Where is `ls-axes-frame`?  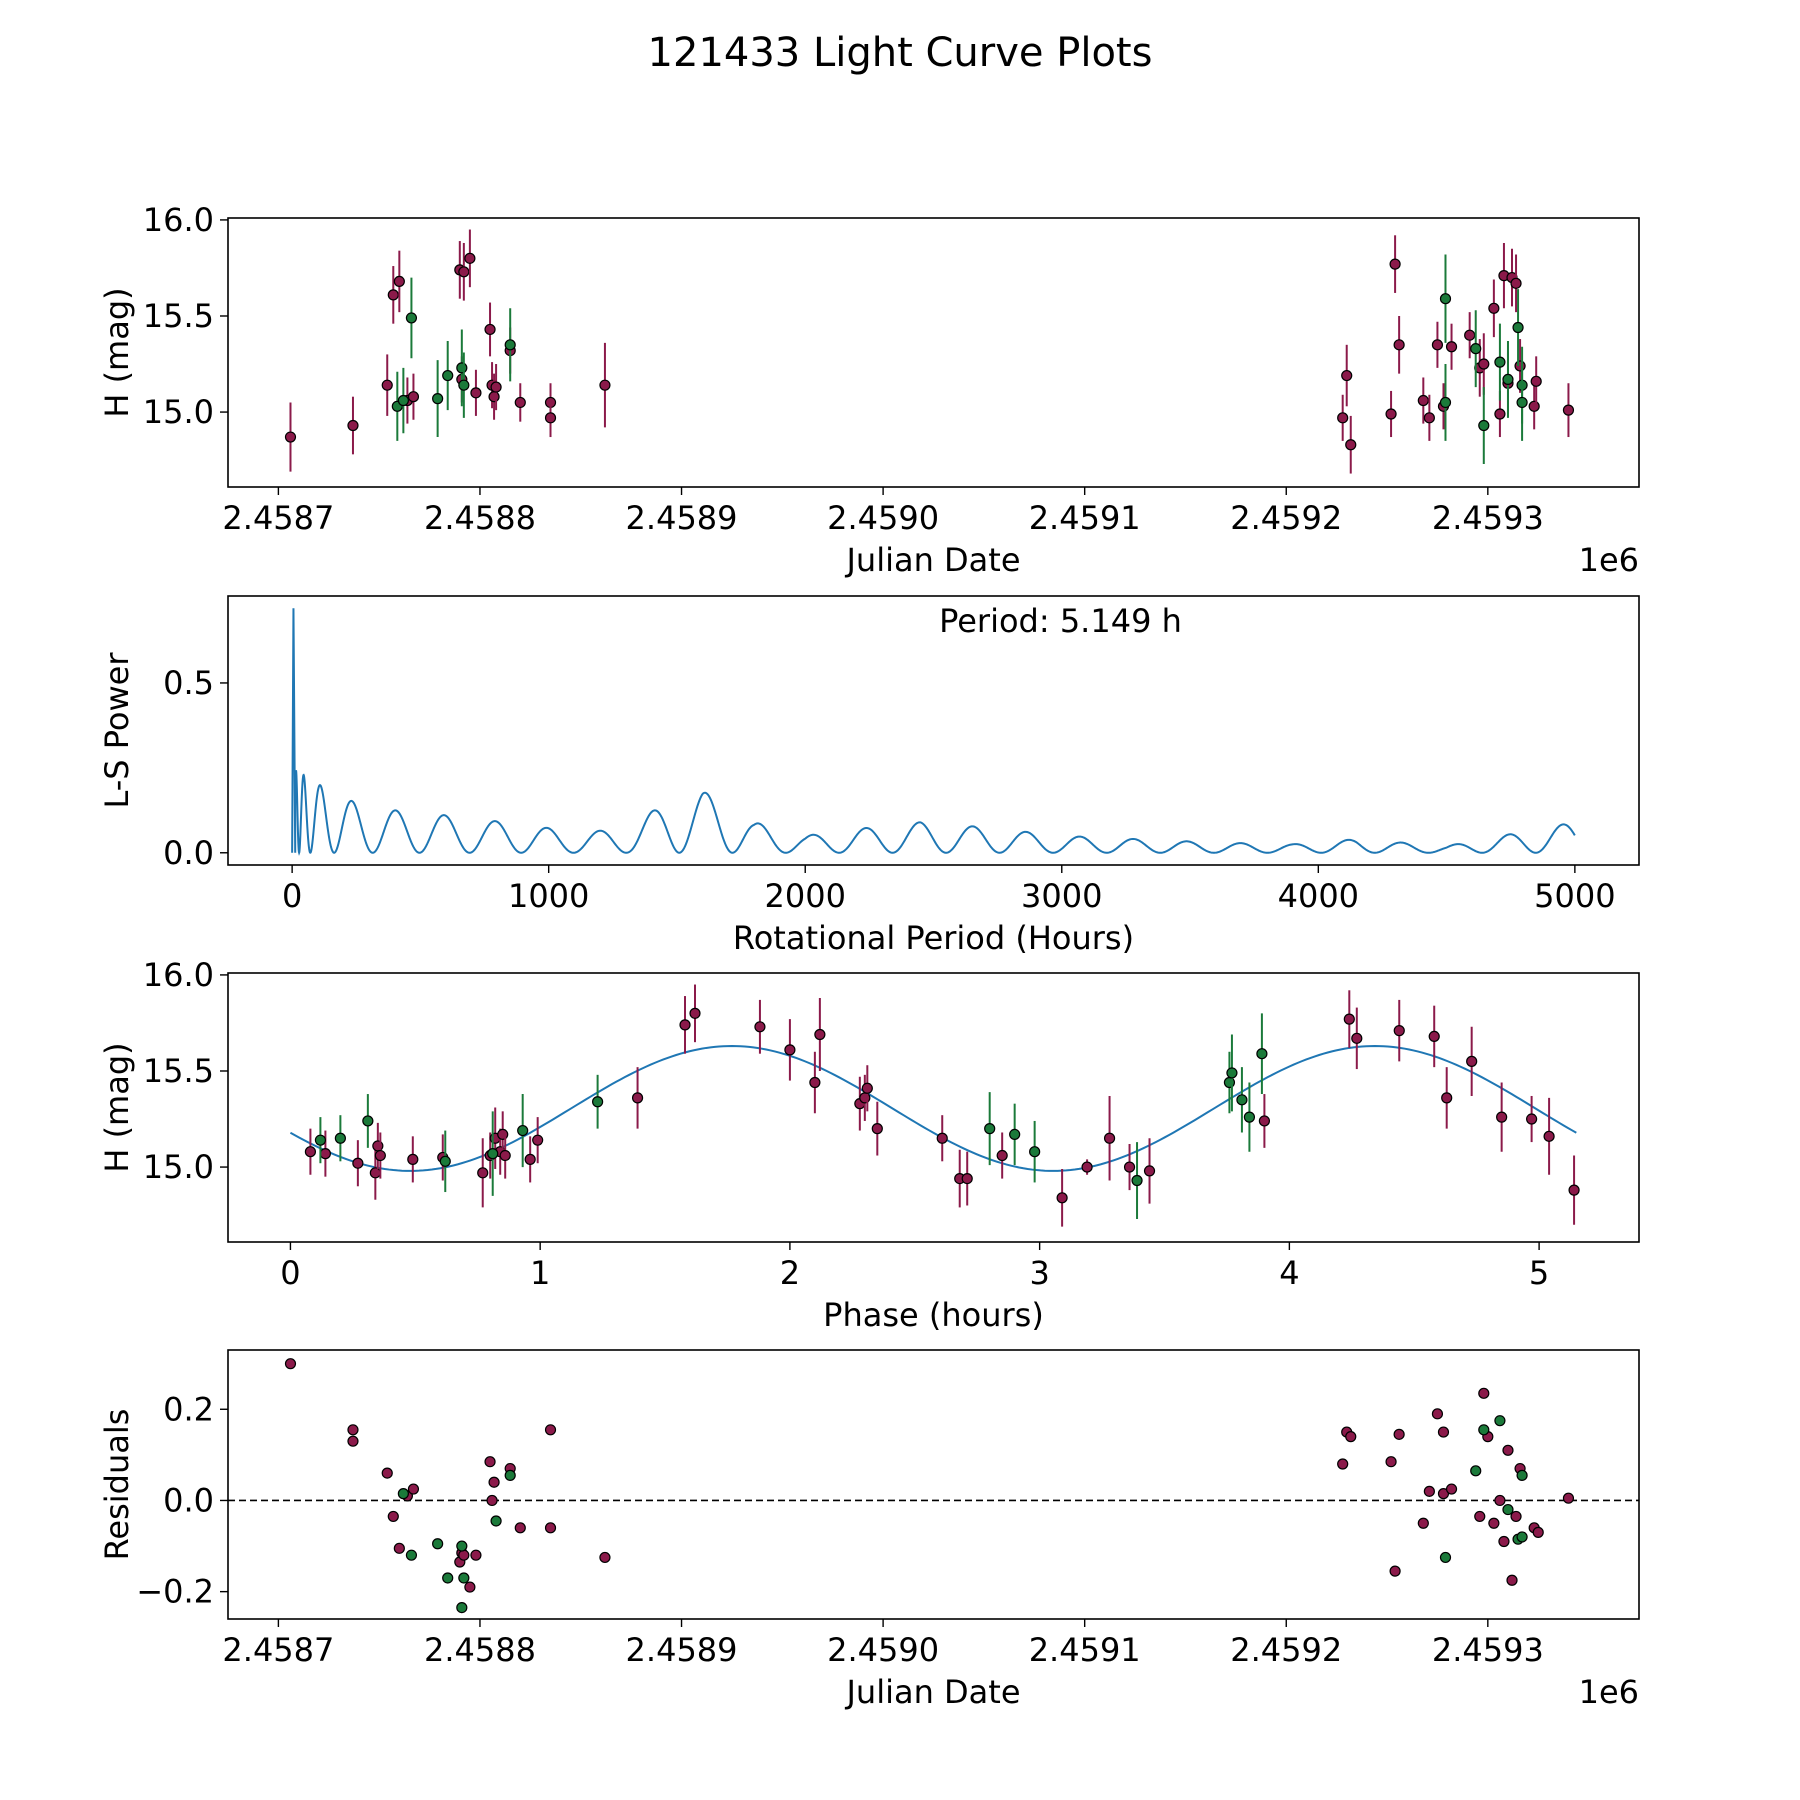
ls-axes-frame is located at coordinates (933, 730).